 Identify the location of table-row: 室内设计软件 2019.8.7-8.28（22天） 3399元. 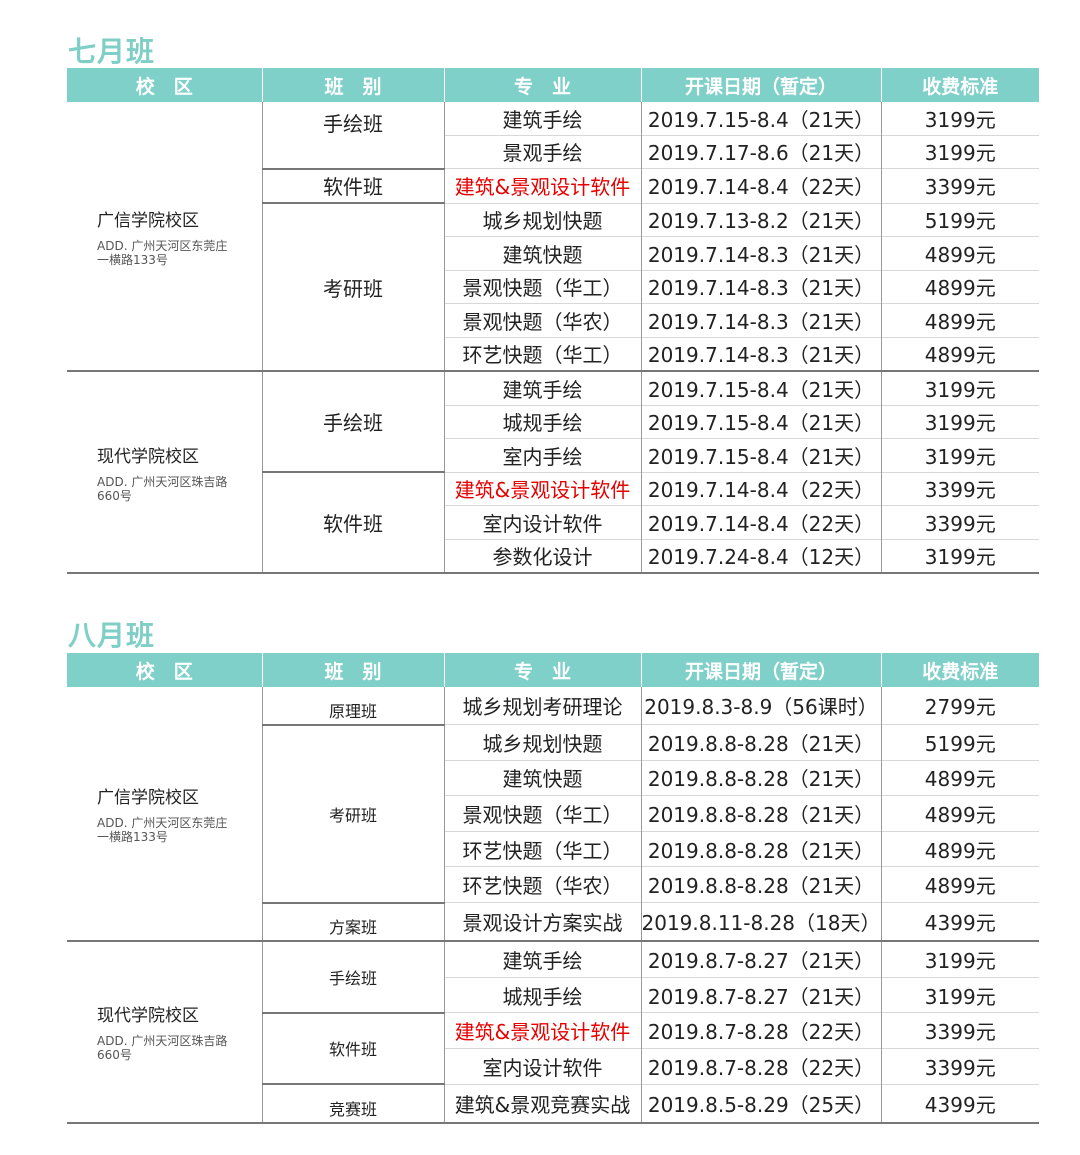
(553, 1066).